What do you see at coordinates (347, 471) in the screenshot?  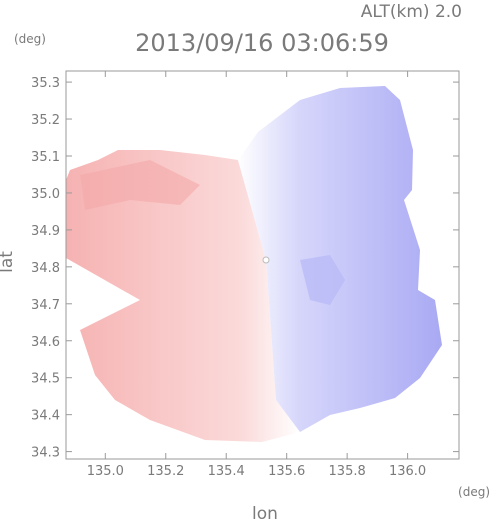 I see `x-tick-label: 135.8` at bounding box center [347, 471].